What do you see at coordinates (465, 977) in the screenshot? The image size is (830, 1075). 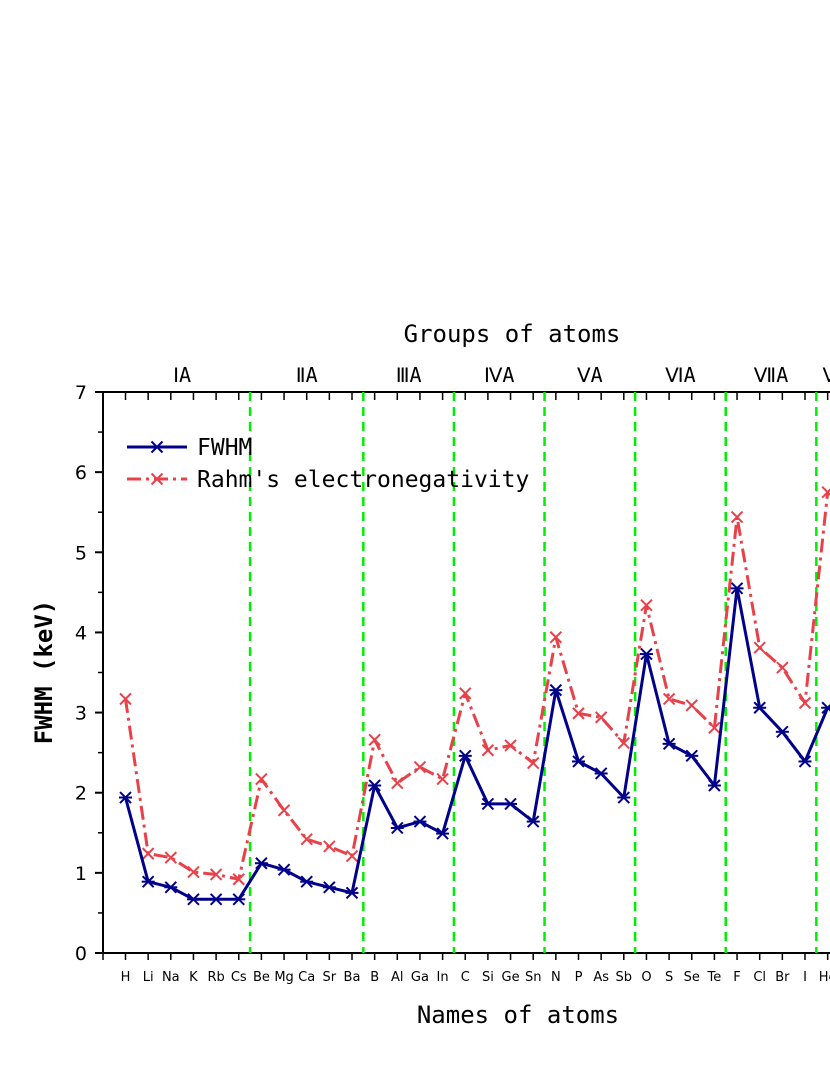 I see `x-tick-label: C` at bounding box center [465, 977].